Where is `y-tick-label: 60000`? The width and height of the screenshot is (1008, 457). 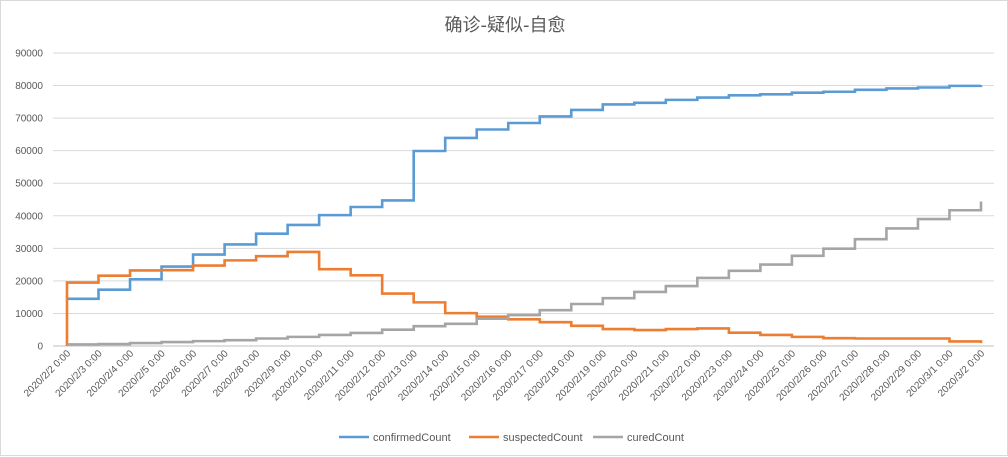 y-tick-label: 60000 is located at coordinates (29, 151).